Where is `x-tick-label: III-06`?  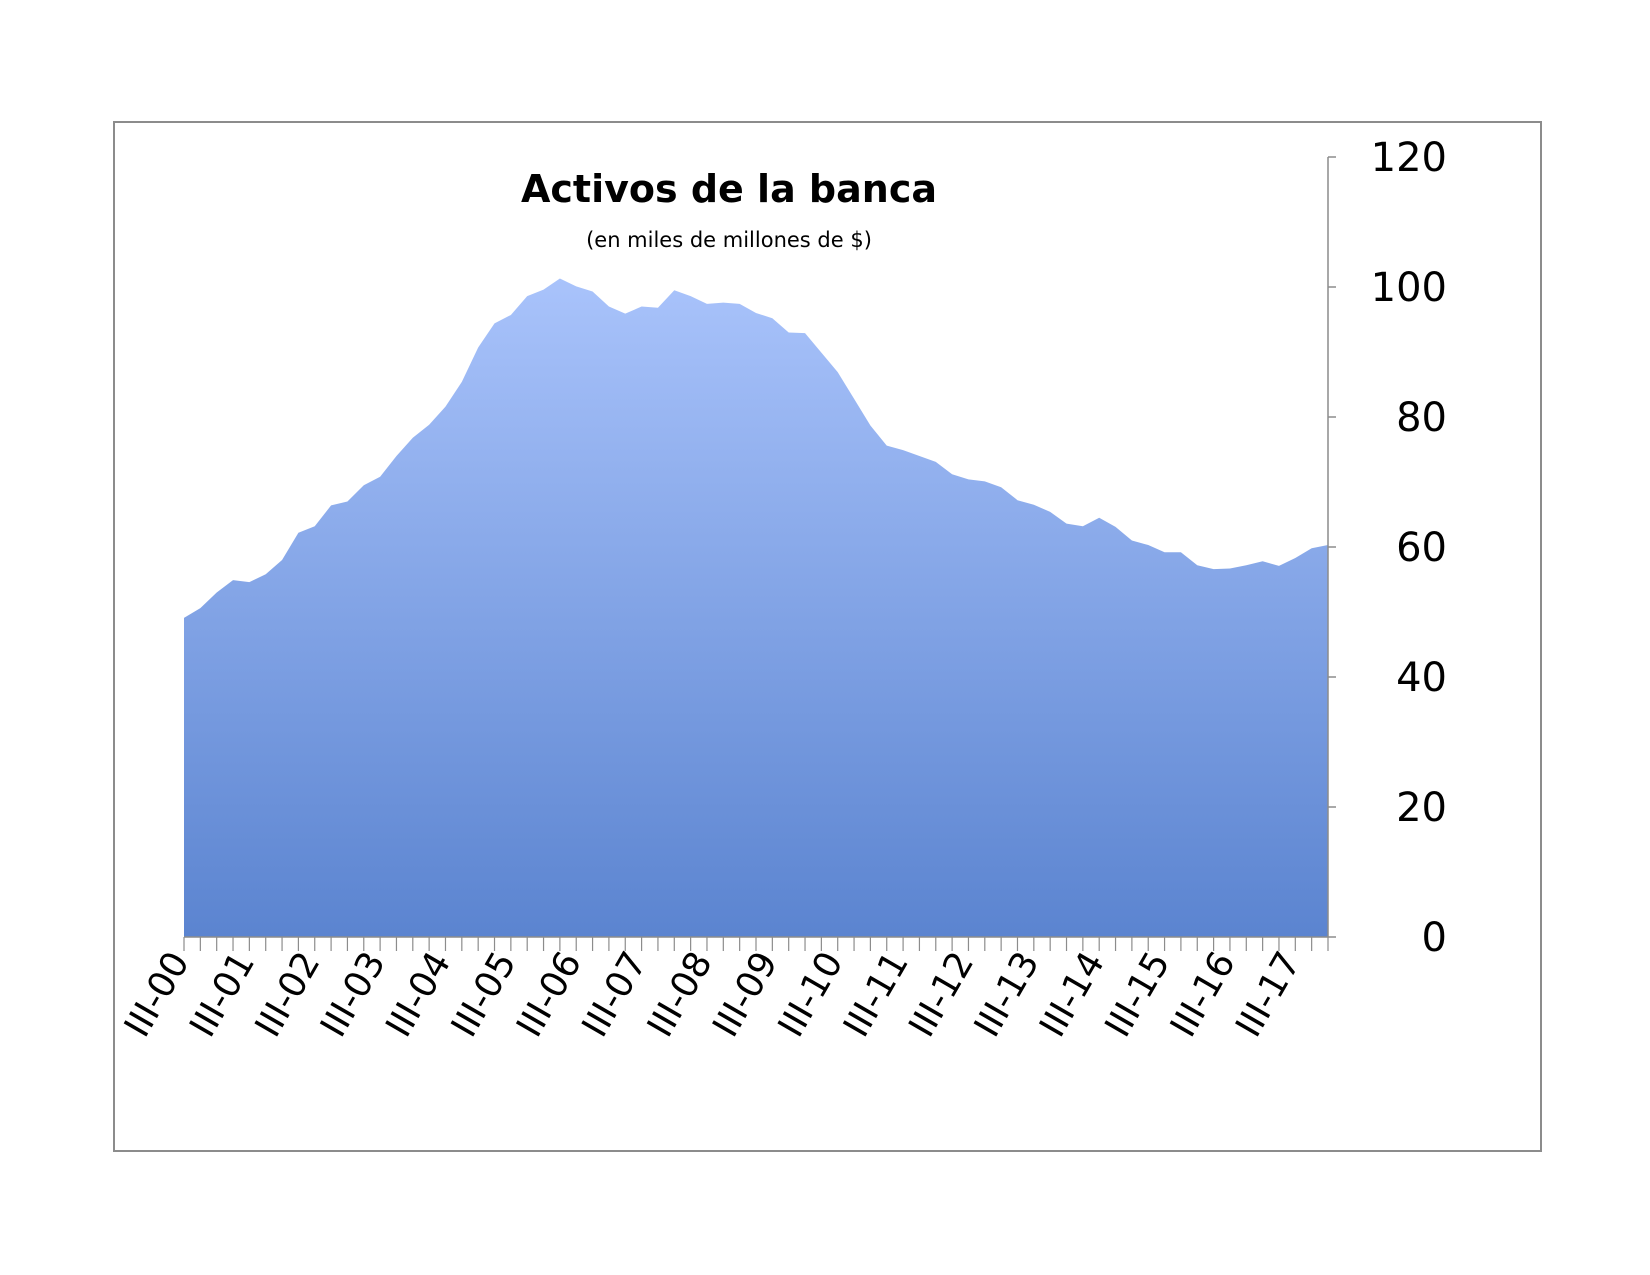
x-tick-label: III-06 is located at coordinates (549, 994).